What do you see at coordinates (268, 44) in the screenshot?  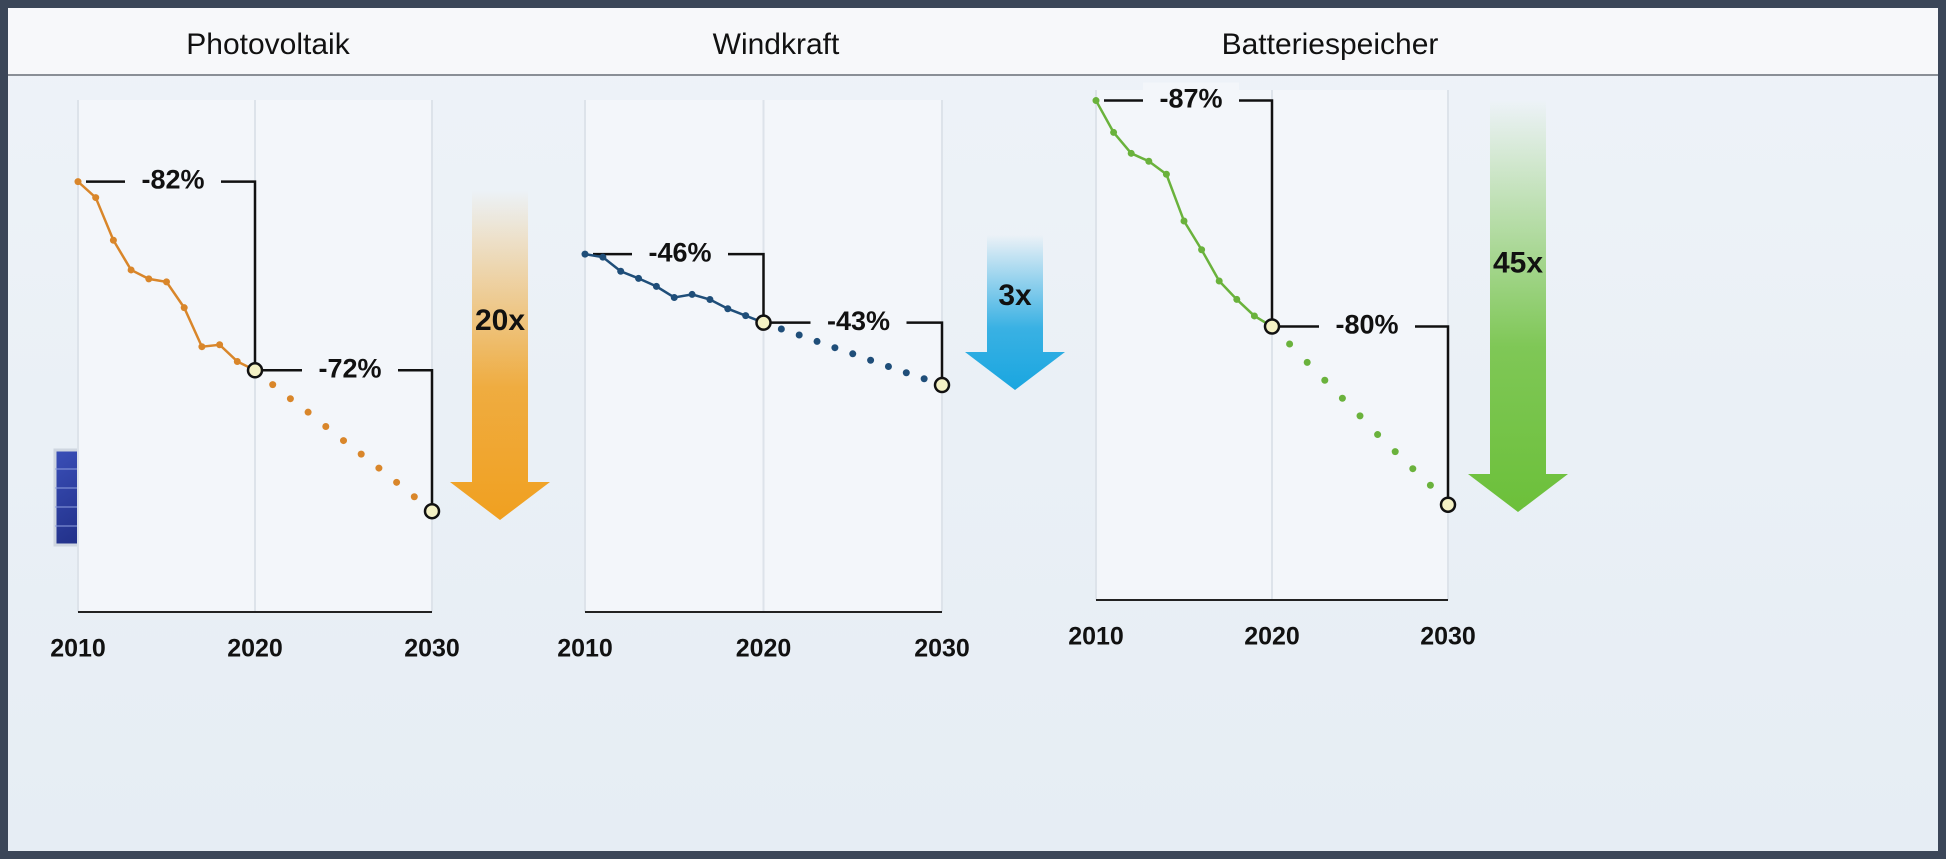 I see `chart-title: Photovoltaik` at bounding box center [268, 44].